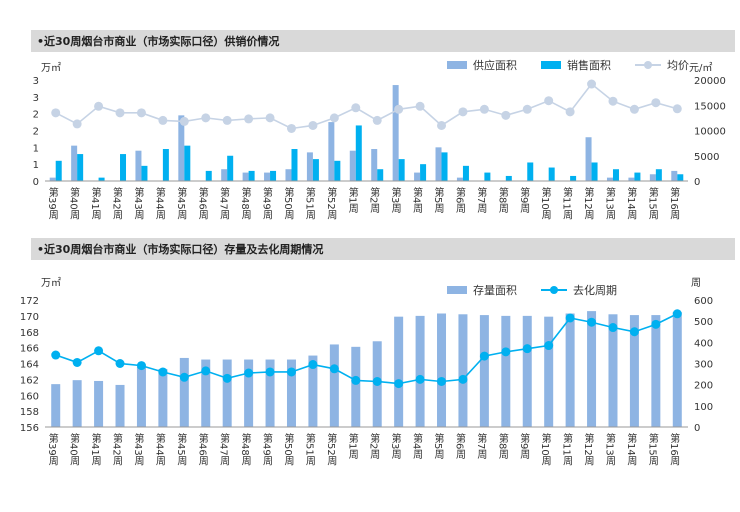 The image size is (740, 512). What do you see at coordinates (352, 446) in the screenshot?
I see `category-label: 第1周` at bounding box center [352, 446].